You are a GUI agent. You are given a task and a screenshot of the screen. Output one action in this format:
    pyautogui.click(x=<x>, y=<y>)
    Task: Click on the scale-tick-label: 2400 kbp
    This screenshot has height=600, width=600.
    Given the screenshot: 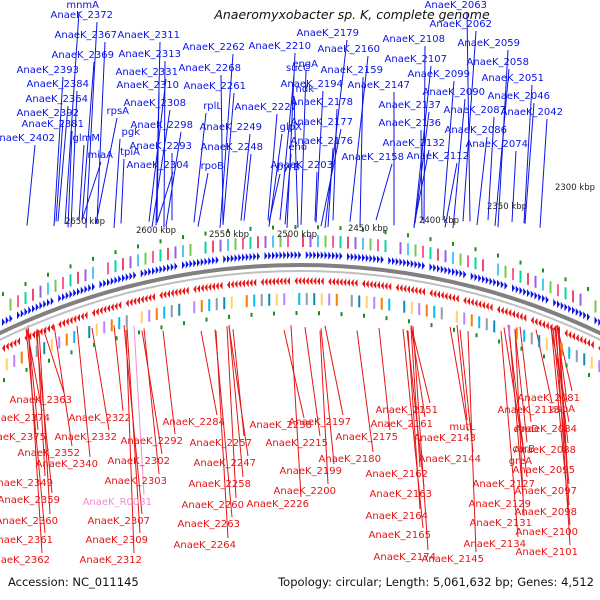 What is the action you would take?
    pyautogui.click(x=439, y=221)
    